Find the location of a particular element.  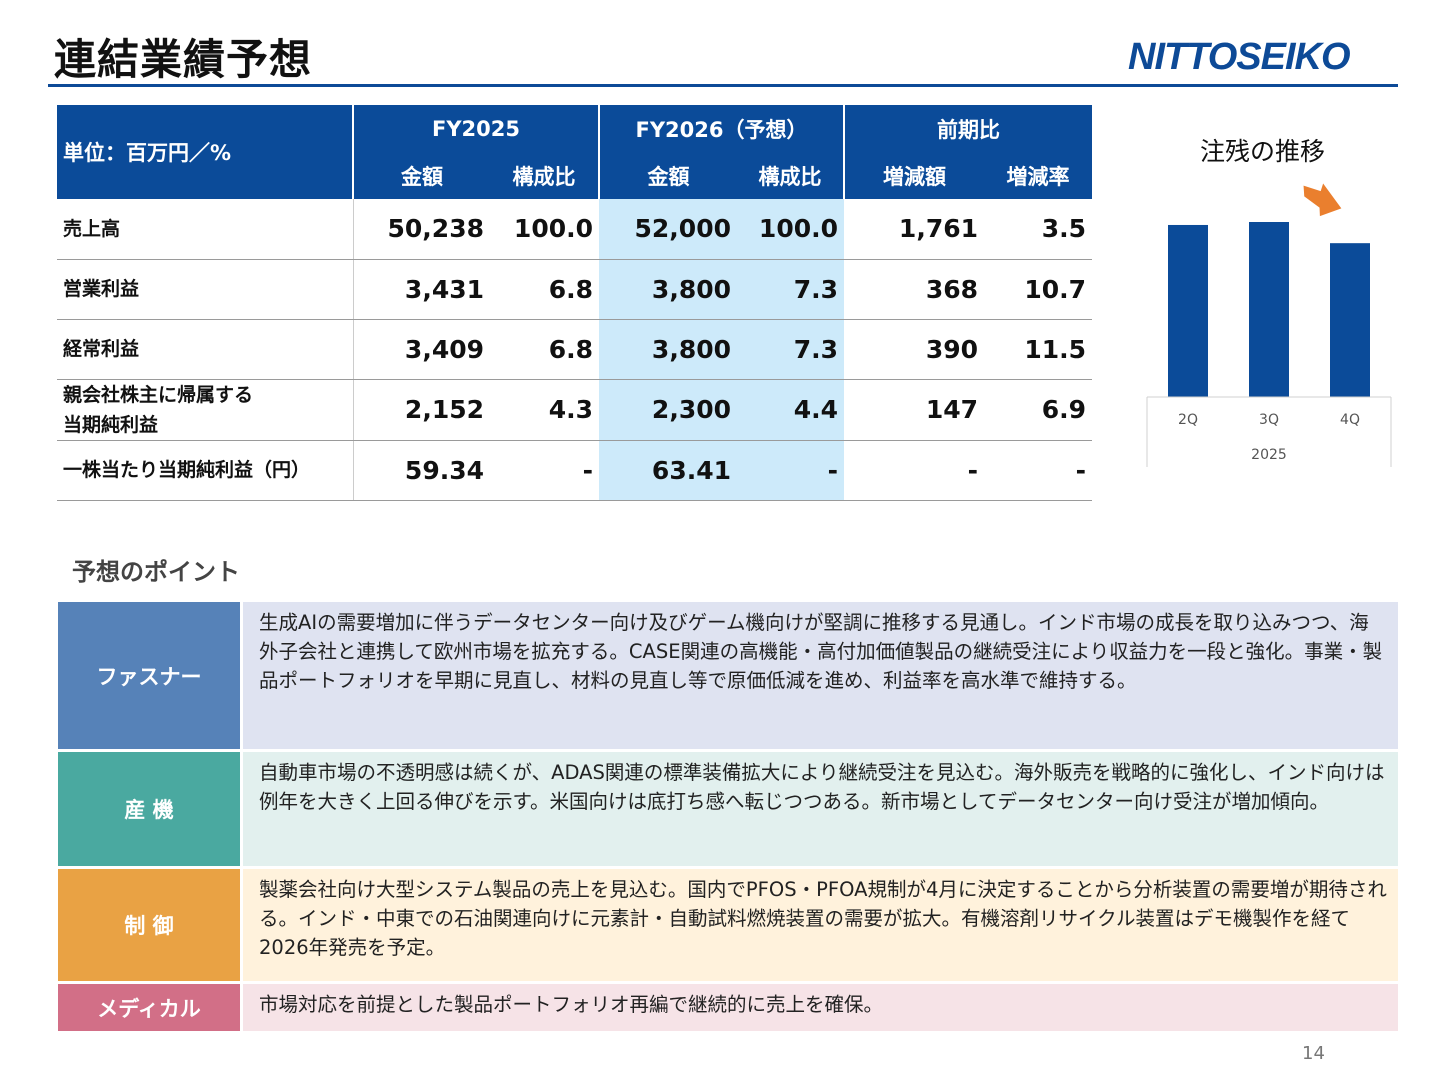

segment-label: 制 御 is located at coordinates (149, 925).